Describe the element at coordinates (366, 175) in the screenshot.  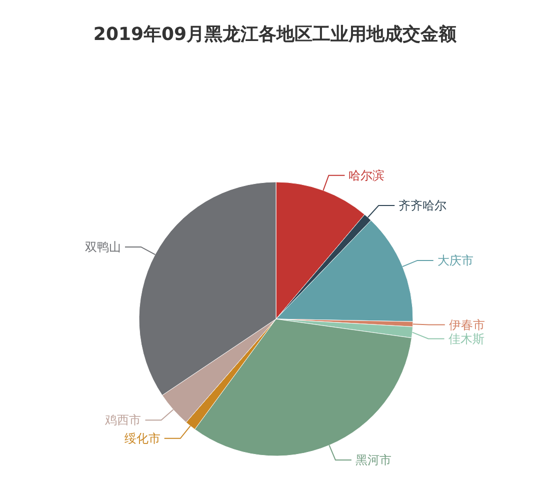
I see `slice-label: 哈尔滨` at that location.